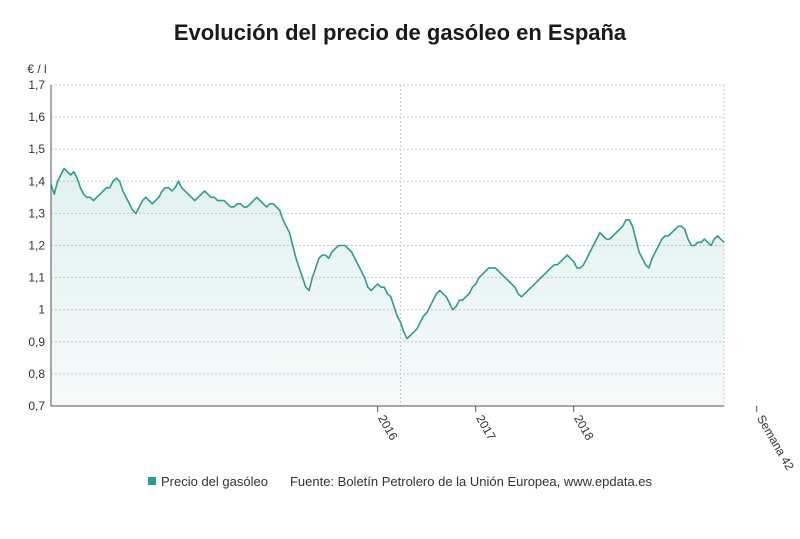 This screenshot has height=539, width=800. What do you see at coordinates (36, 246) in the screenshot?
I see `y-tick-label: 1,2` at bounding box center [36, 246].